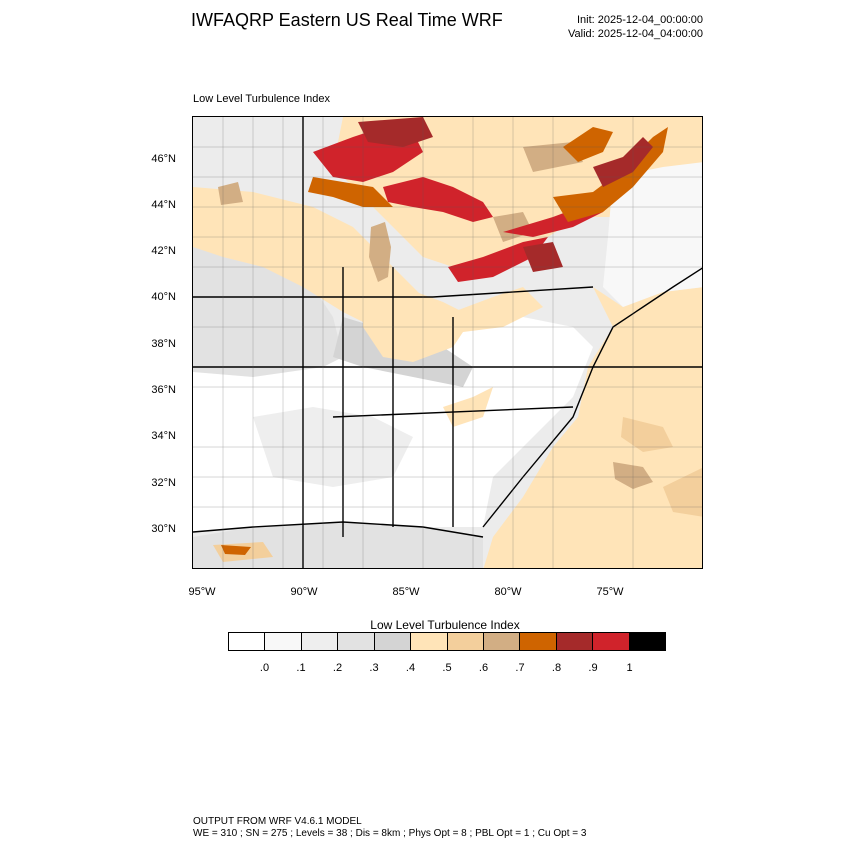 Image resolution: width=850 pixels, height=850 pixels. What do you see at coordinates (163, 205) in the screenshot?
I see `lat-label-44n: 44°N` at bounding box center [163, 205].